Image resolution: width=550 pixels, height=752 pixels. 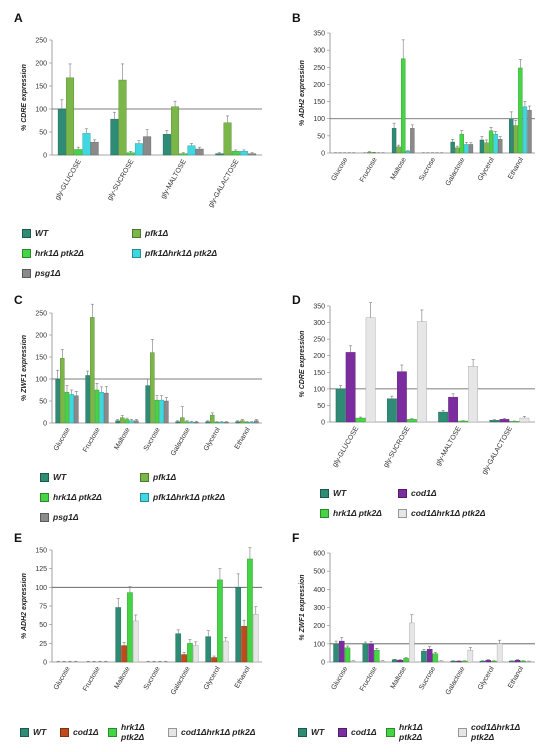 I want to click on y-tick-label: 250, so click(x=41, y=314).